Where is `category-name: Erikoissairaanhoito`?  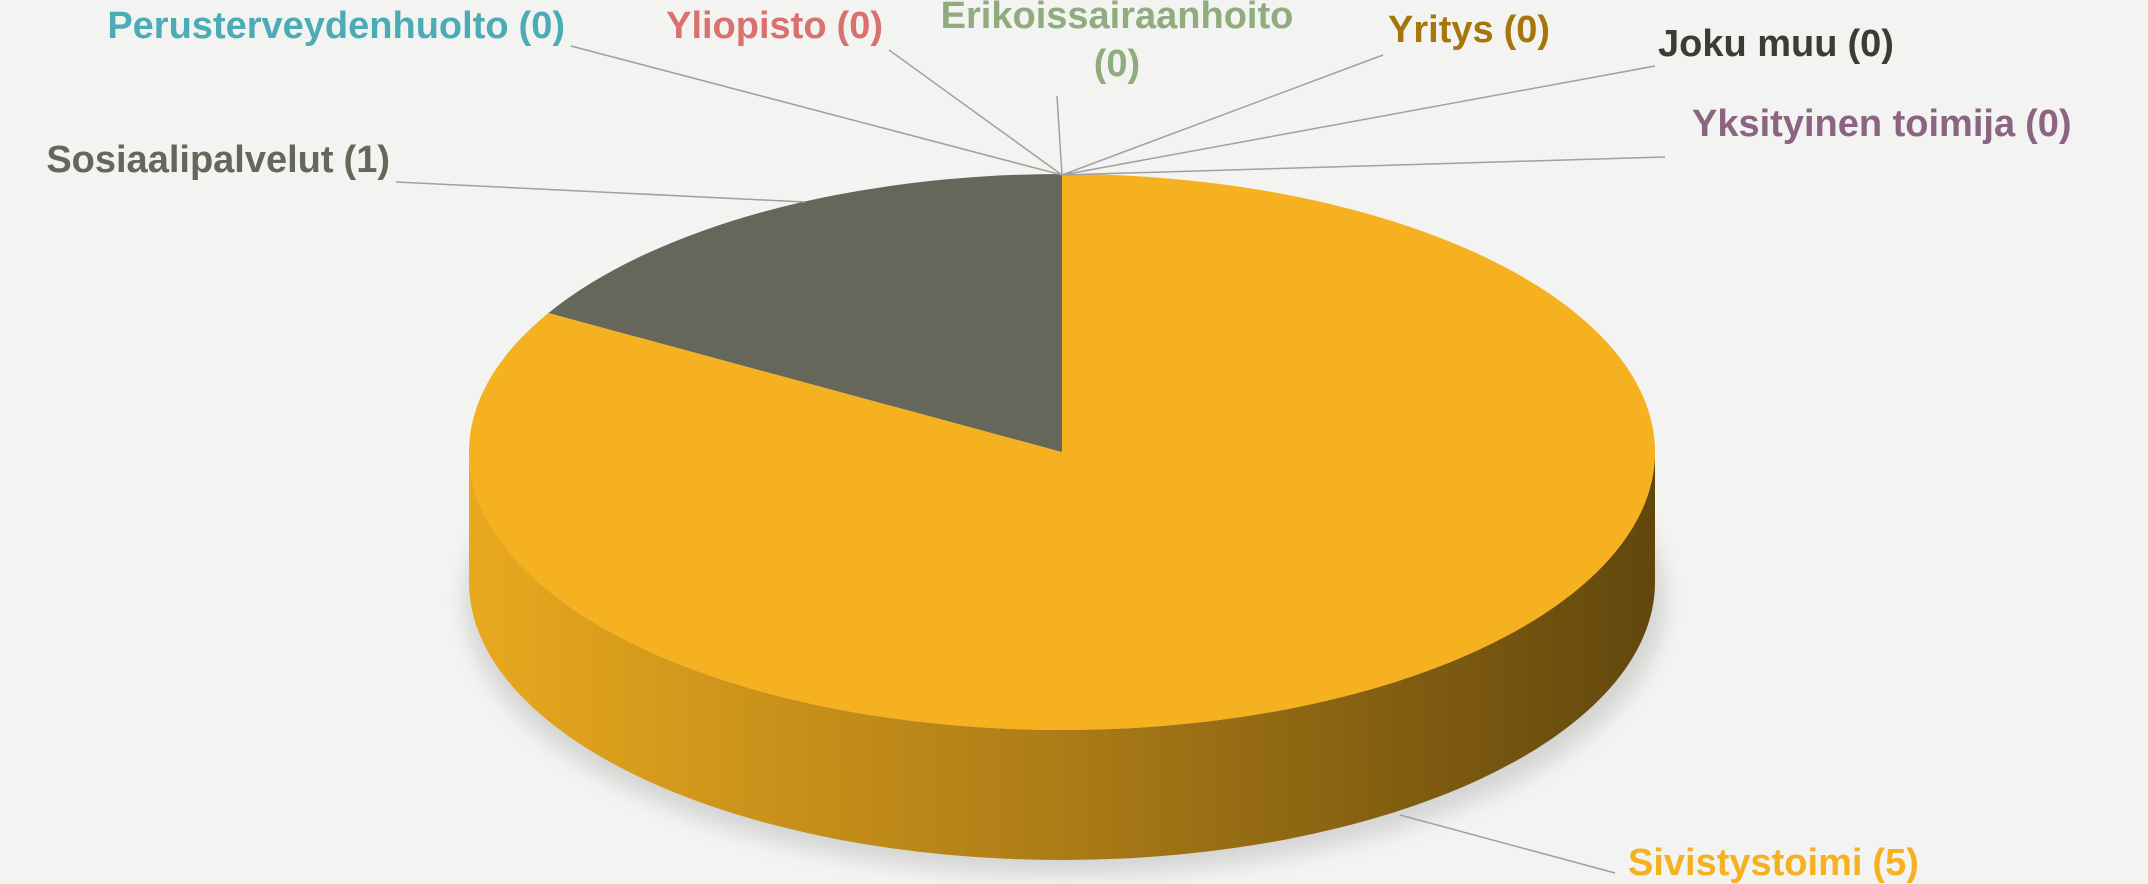 category-name: Erikoissairaanhoito is located at coordinates (1117, 18).